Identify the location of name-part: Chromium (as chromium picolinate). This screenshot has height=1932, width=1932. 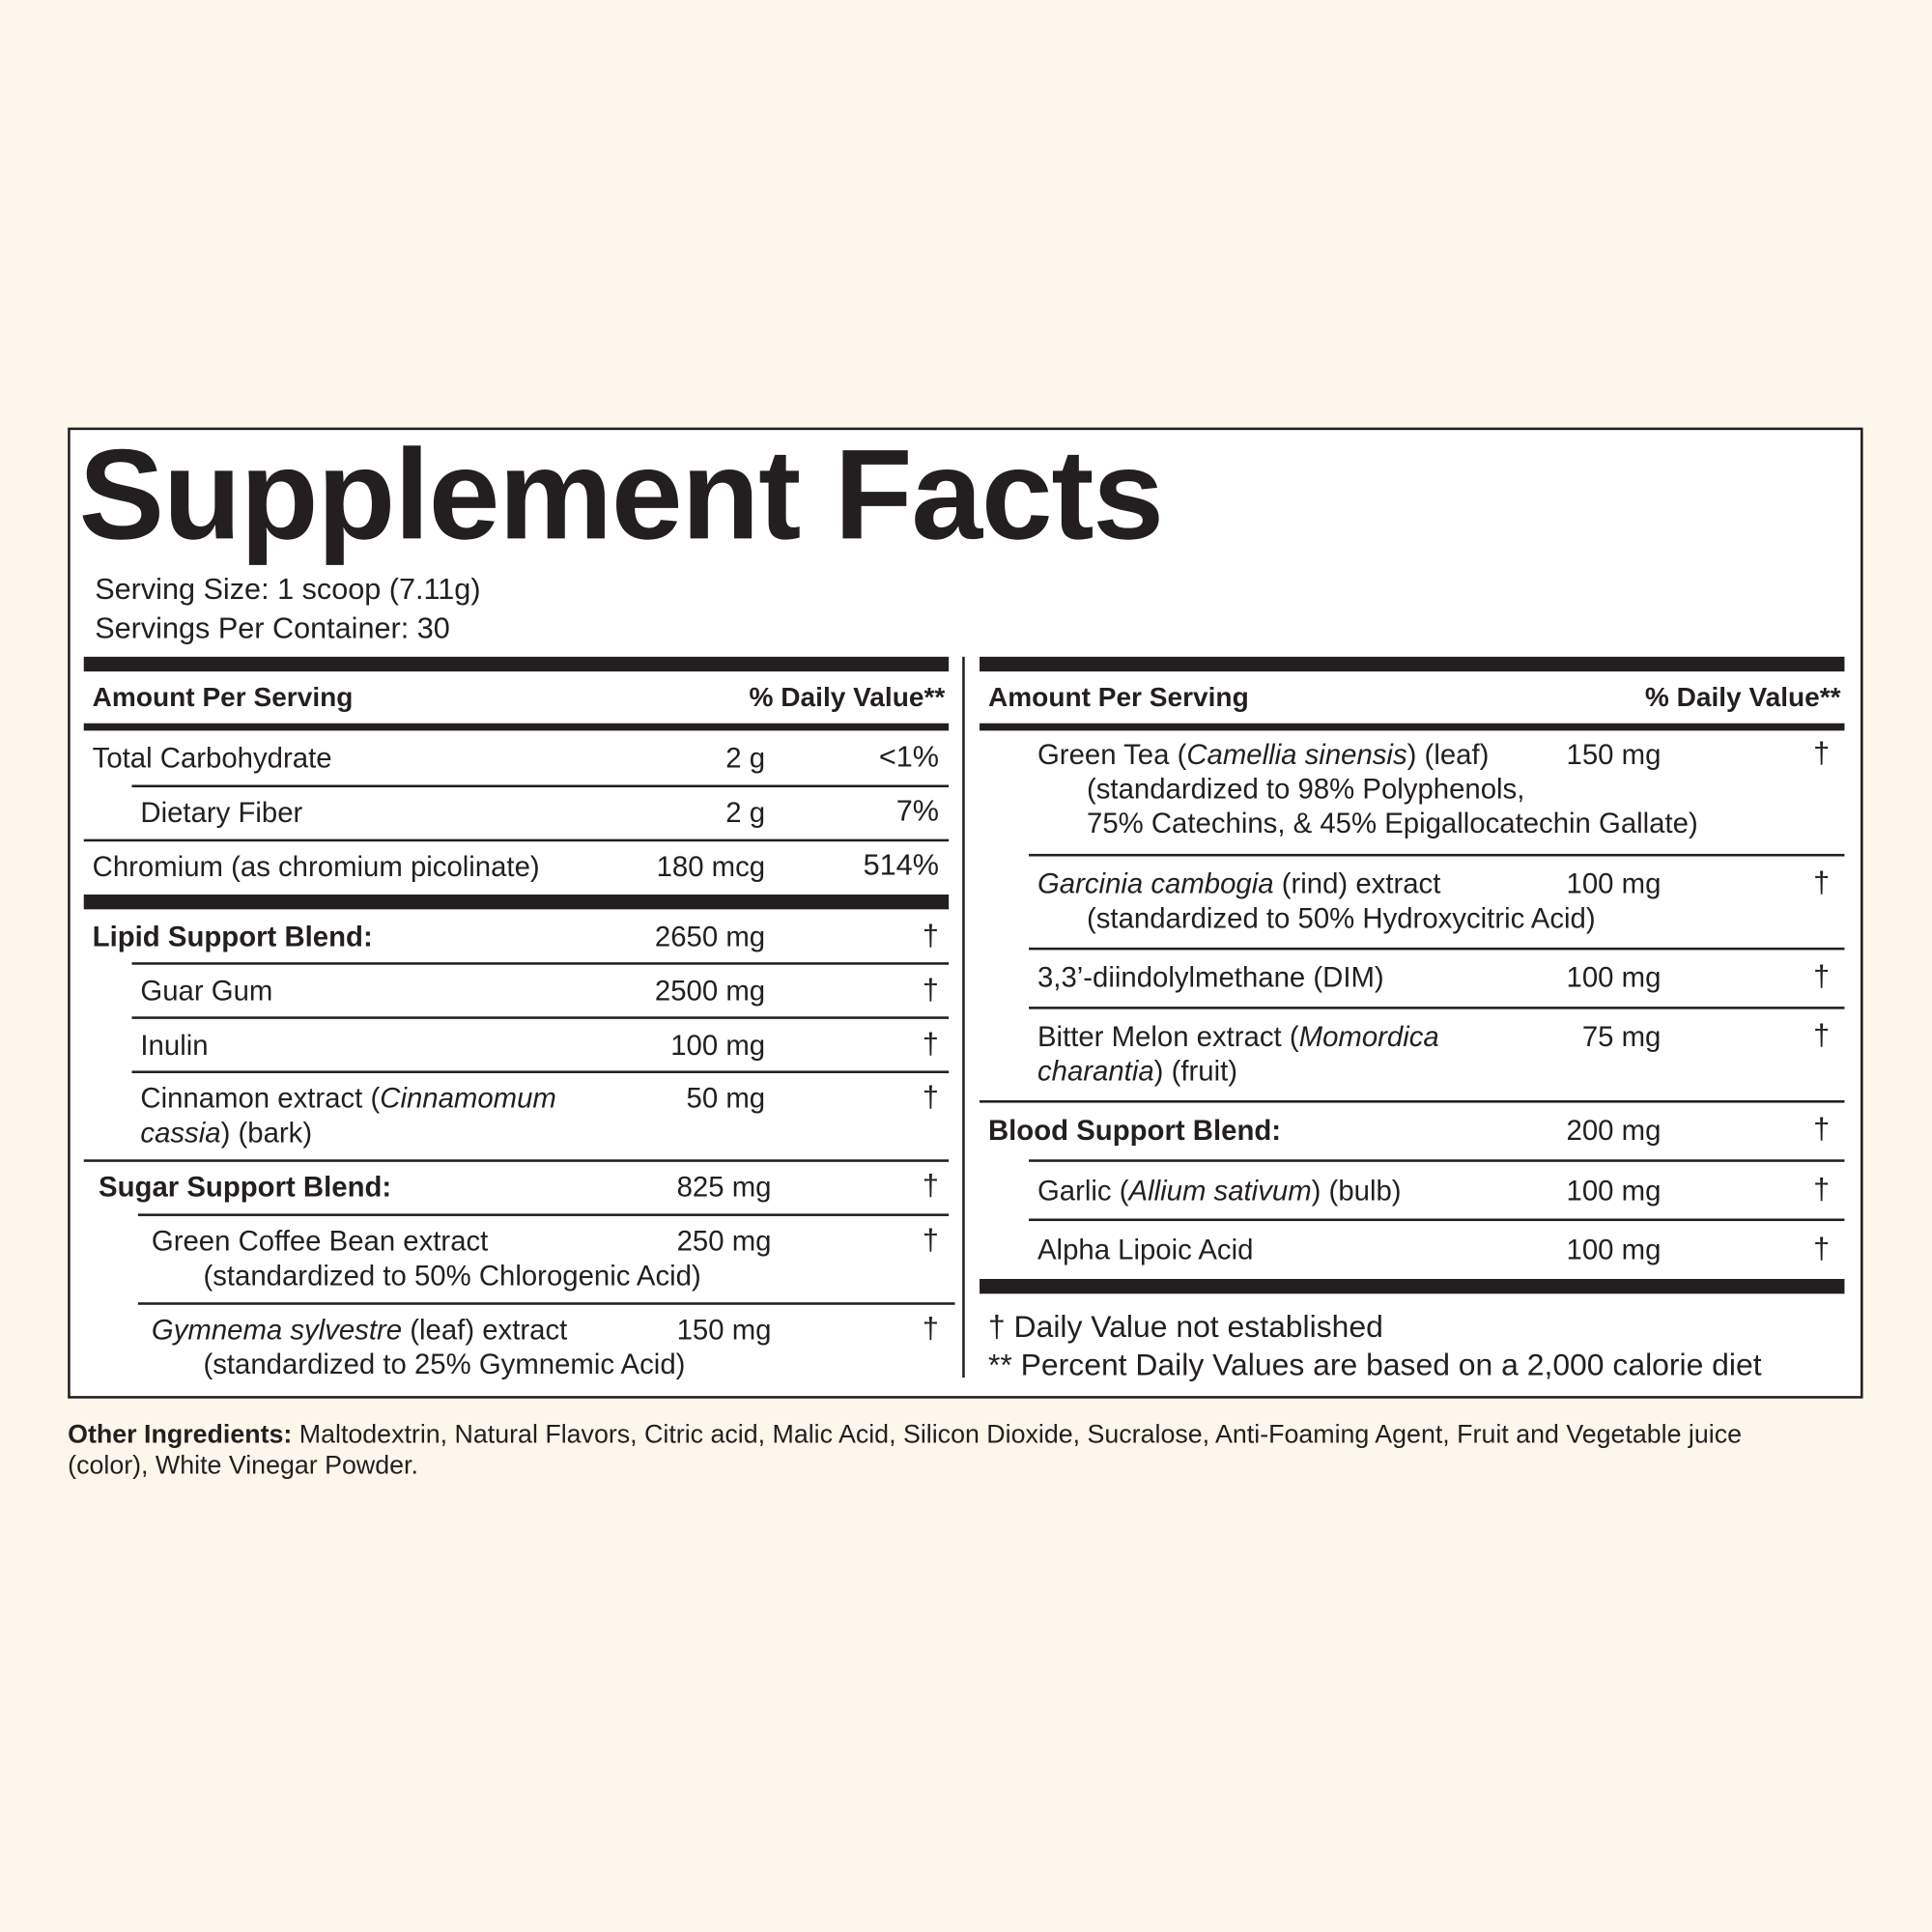
(316, 866).